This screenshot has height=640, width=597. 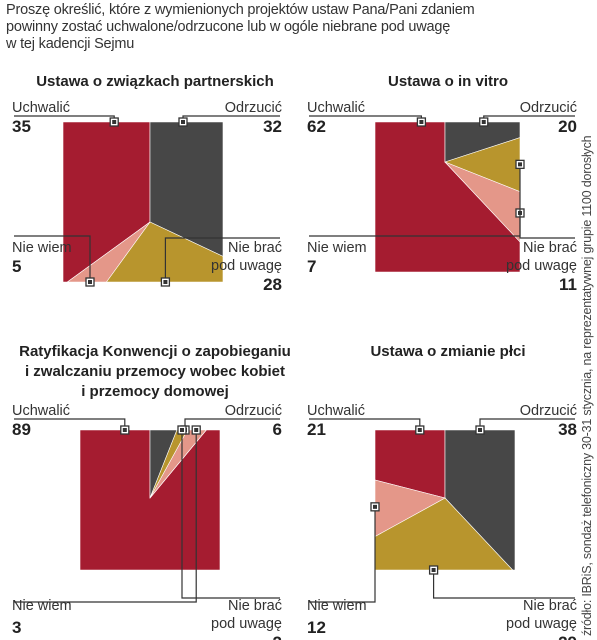 I want to click on value-odrzucic: 38, so click(x=567, y=429).